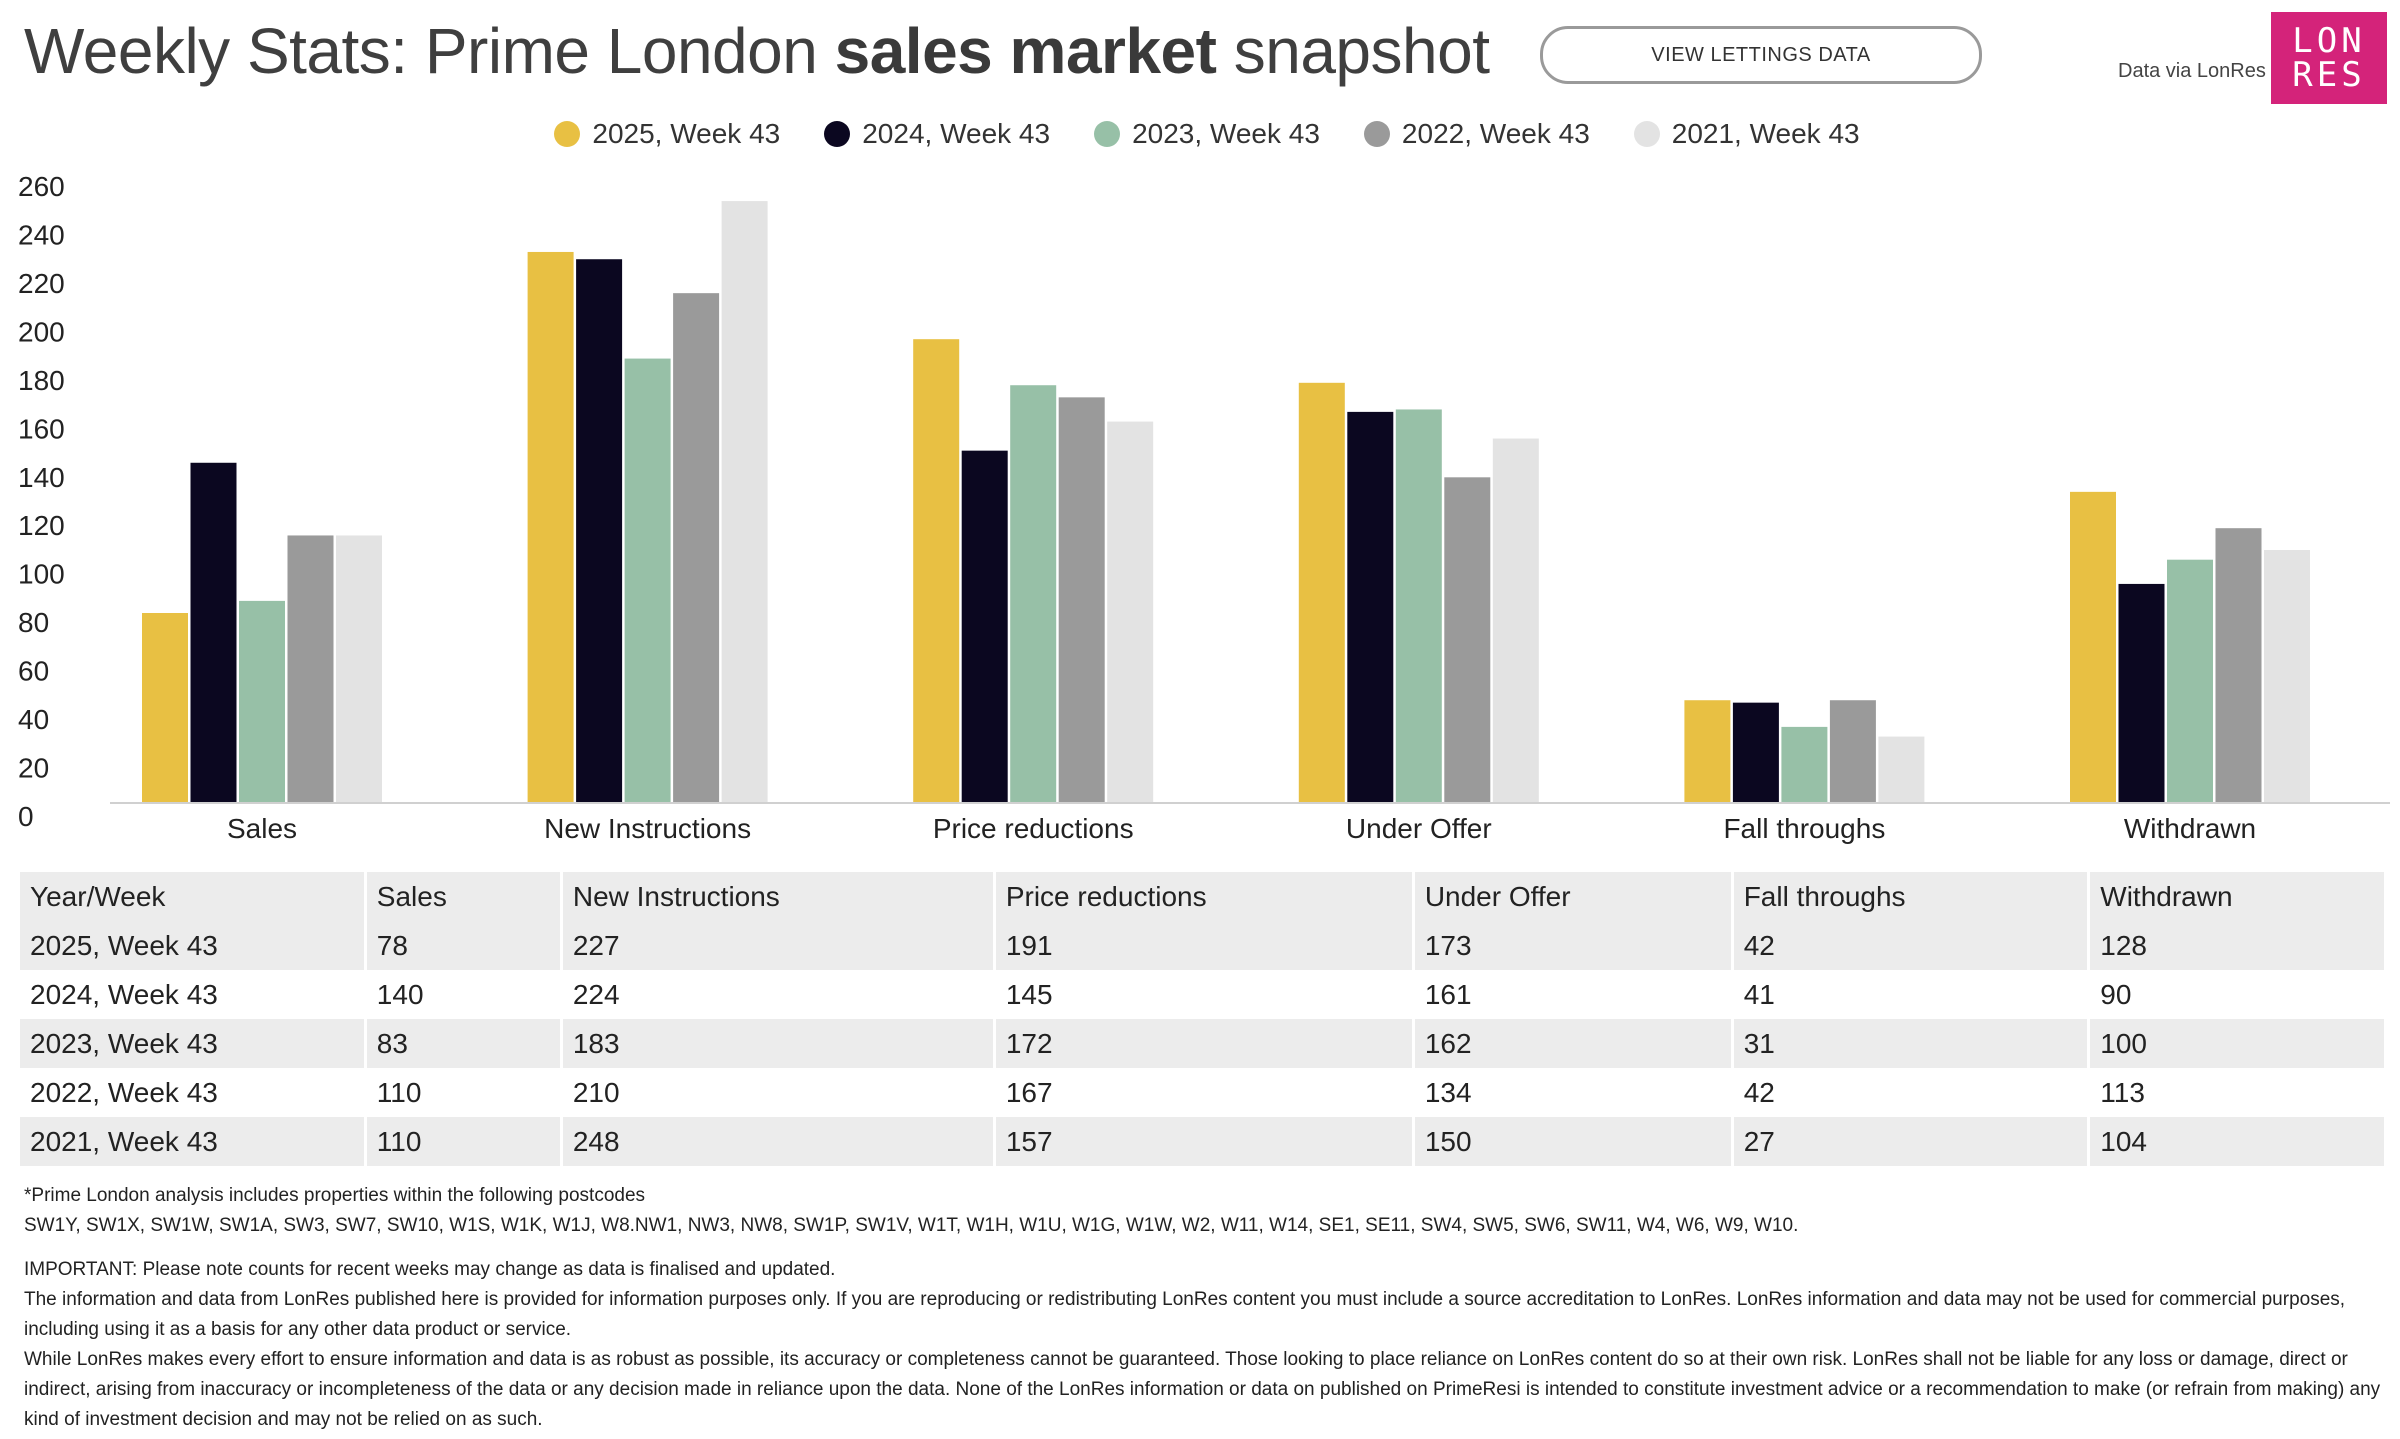  I want to click on table-cell: 104, so click(2237, 1141).